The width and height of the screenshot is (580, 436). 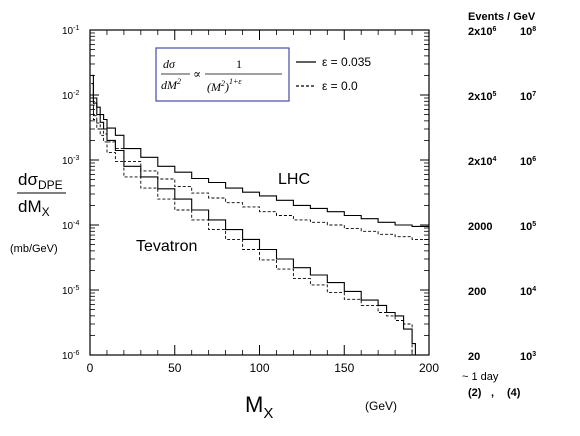 What do you see at coordinates (480, 227) in the screenshot?
I see `events-col1: 2000` at bounding box center [480, 227].